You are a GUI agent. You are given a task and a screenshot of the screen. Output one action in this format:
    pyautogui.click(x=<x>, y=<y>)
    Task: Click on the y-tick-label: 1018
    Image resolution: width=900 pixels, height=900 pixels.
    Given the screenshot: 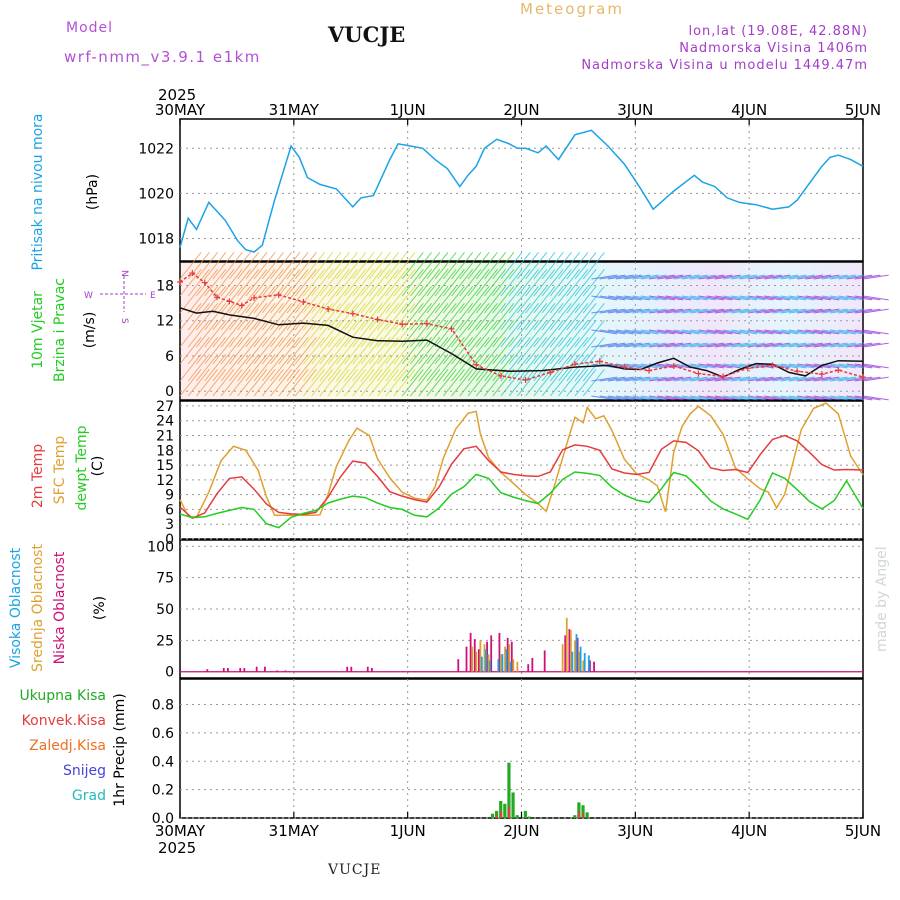 What is the action you would take?
    pyautogui.click(x=156, y=239)
    